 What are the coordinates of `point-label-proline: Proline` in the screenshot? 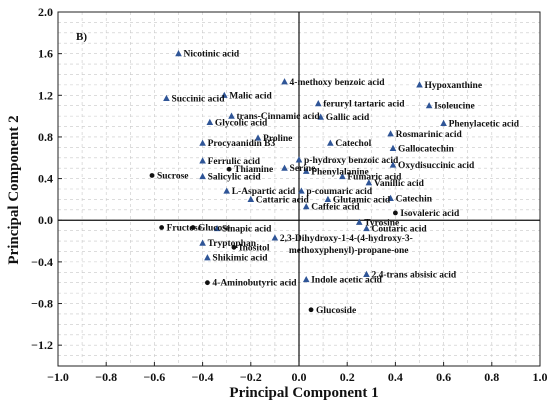 It's located at (277, 139).